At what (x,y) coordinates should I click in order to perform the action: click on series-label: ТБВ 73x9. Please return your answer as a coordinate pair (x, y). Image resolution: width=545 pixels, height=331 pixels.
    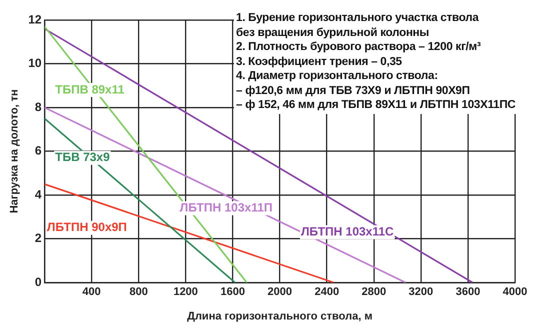
    Looking at the image, I should click on (82, 157).